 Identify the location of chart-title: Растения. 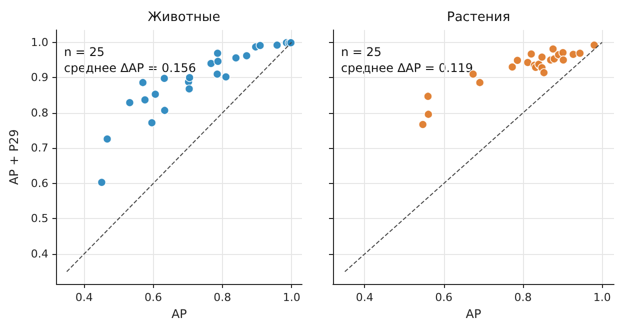
(478, 17).